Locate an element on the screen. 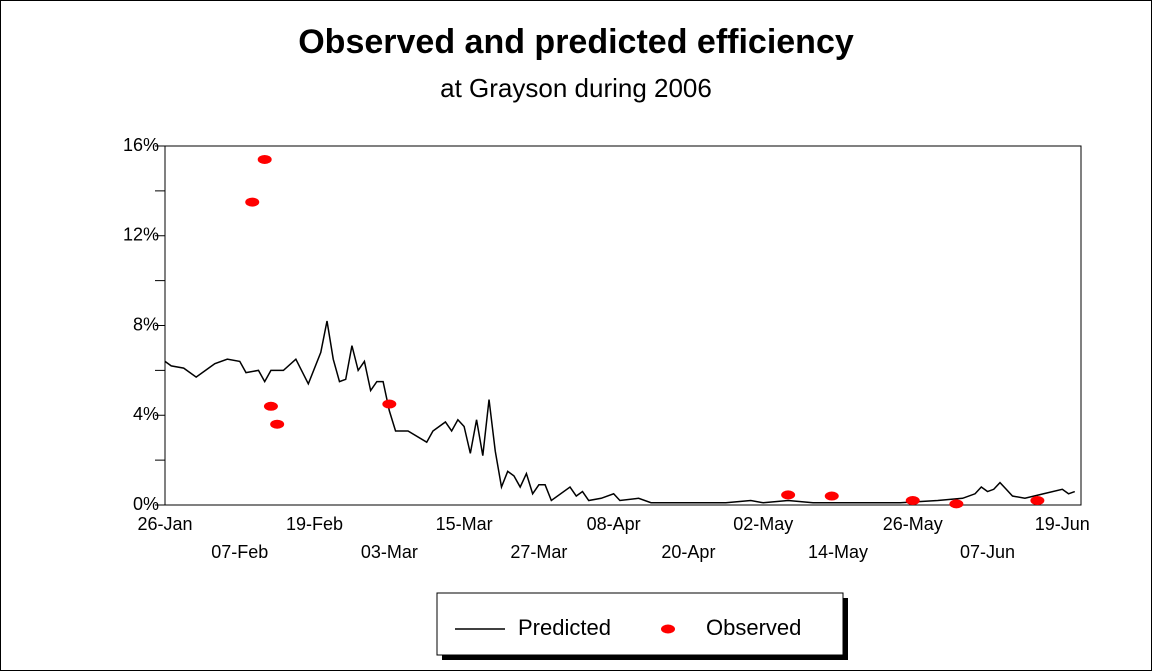  x-tick-label: 02-May is located at coordinates (763, 524).